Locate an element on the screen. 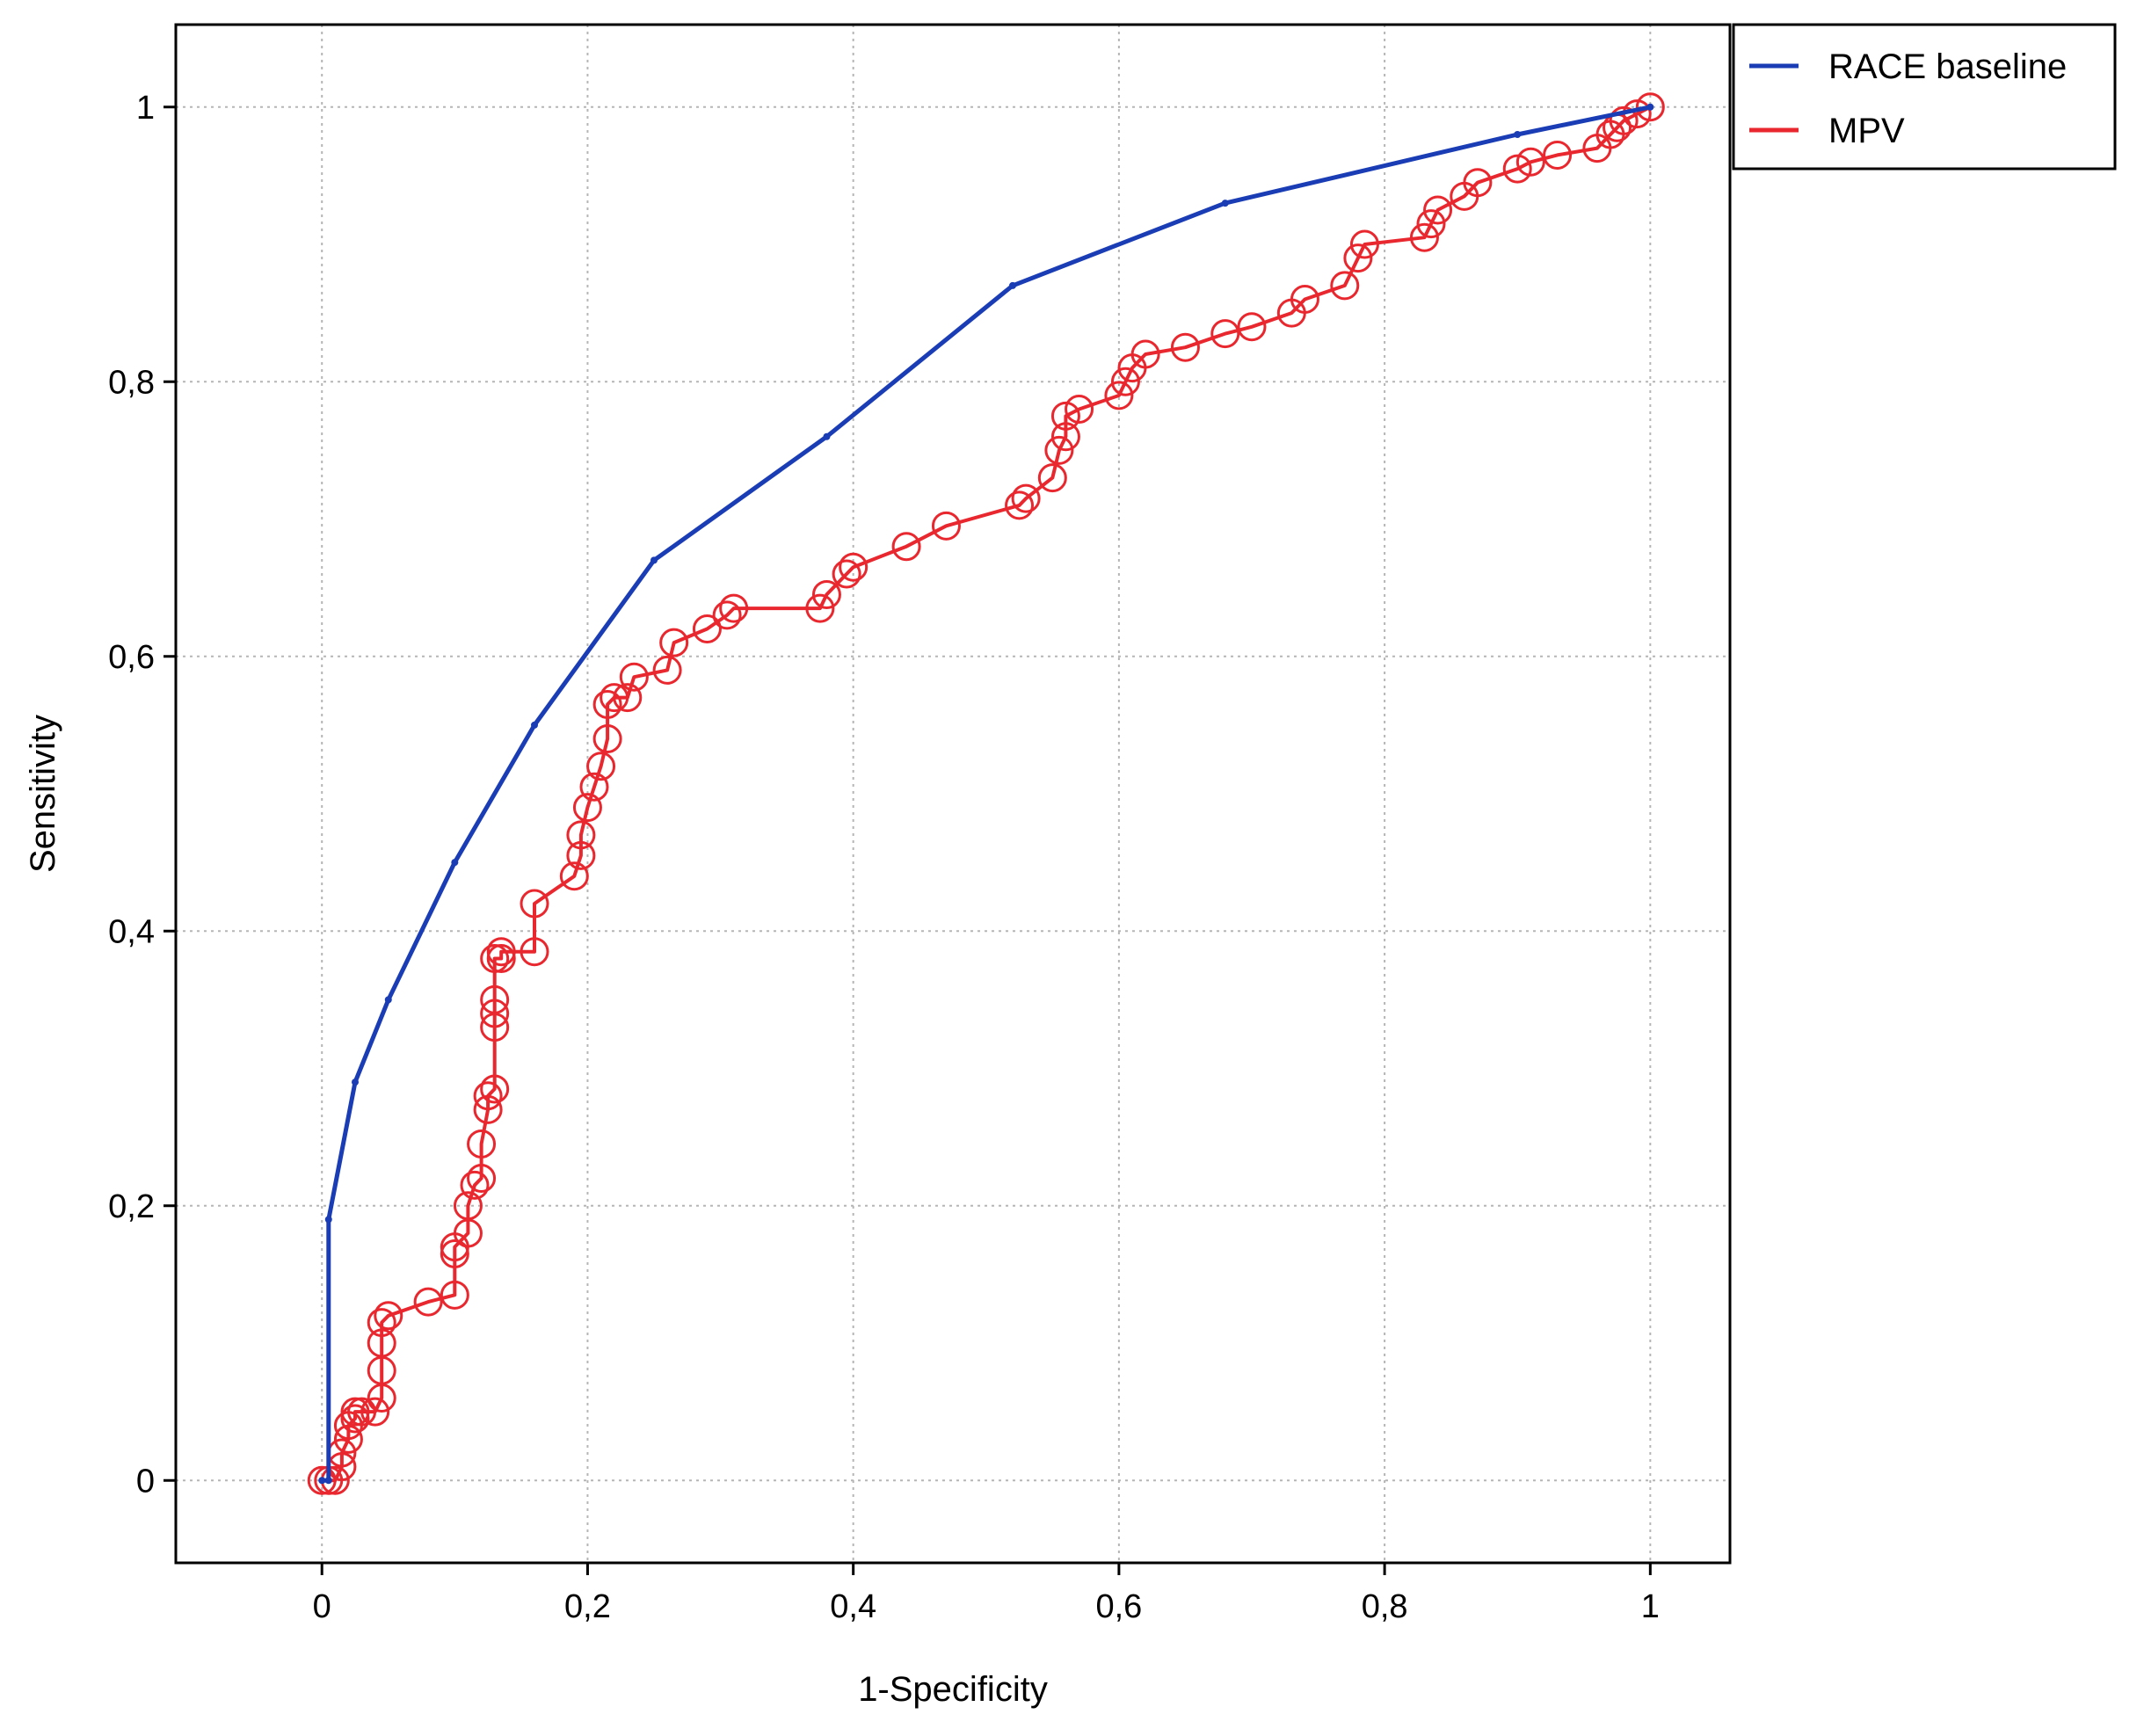 Image resolution: width=2144 pixels, height=1736 pixels. y-tick-label: 0,4 is located at coordinates (131, 931).